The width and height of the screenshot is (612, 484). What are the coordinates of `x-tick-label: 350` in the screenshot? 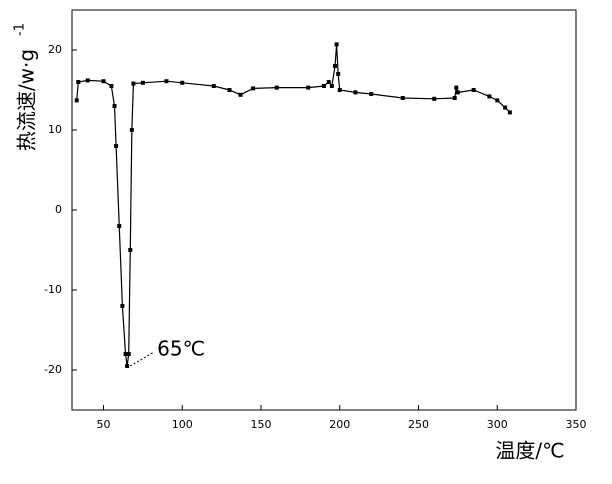 It's located at (576, 424).